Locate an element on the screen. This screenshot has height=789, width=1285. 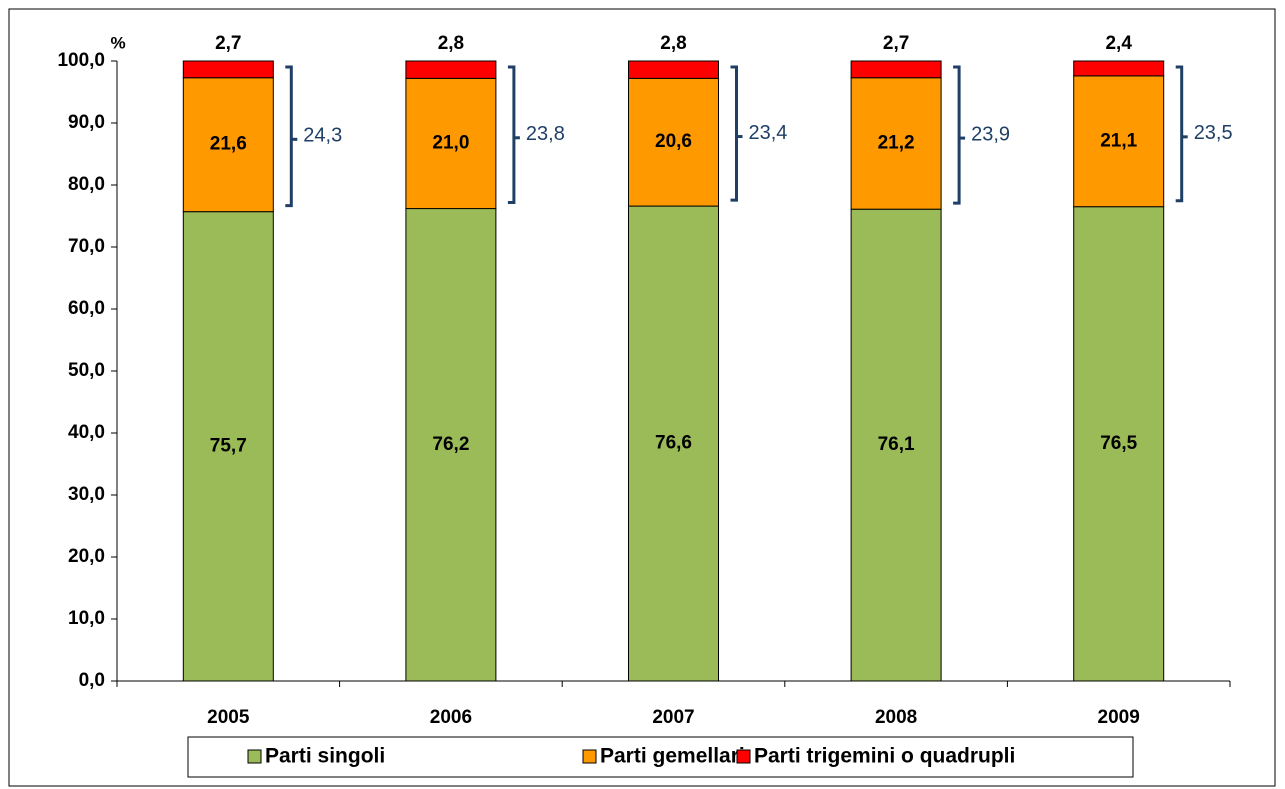
y-tick-label: 20,0 is located at coordinates (86, 556).